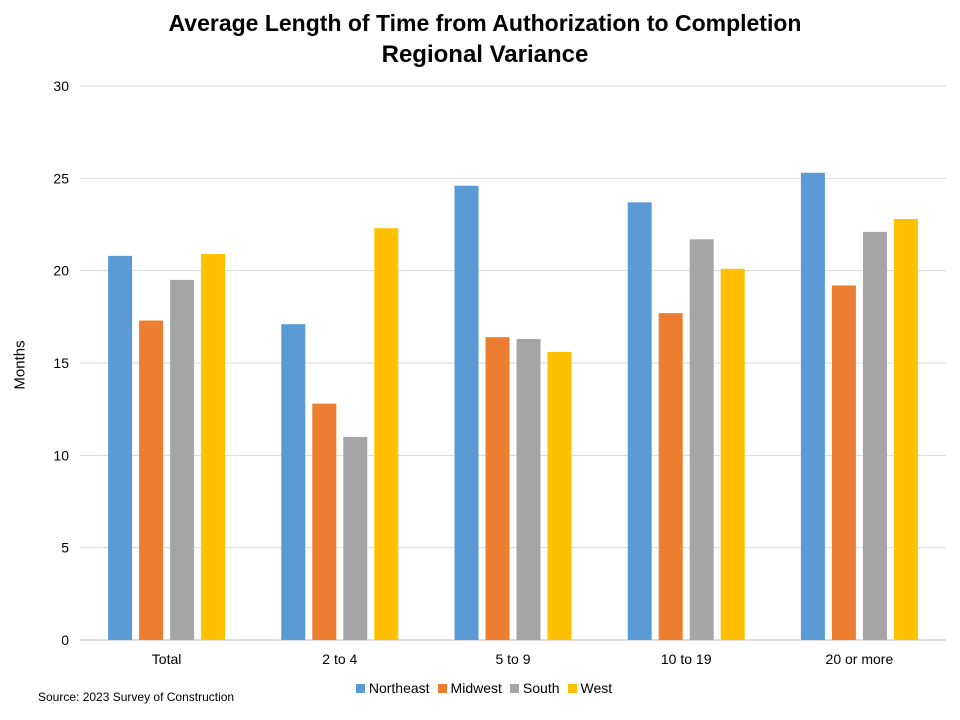 The height and width of the screenshot is (720, 960). Describe the element at coordinates (399, 688) in the screenshot. I see `legend-label: Northeast` at that location.